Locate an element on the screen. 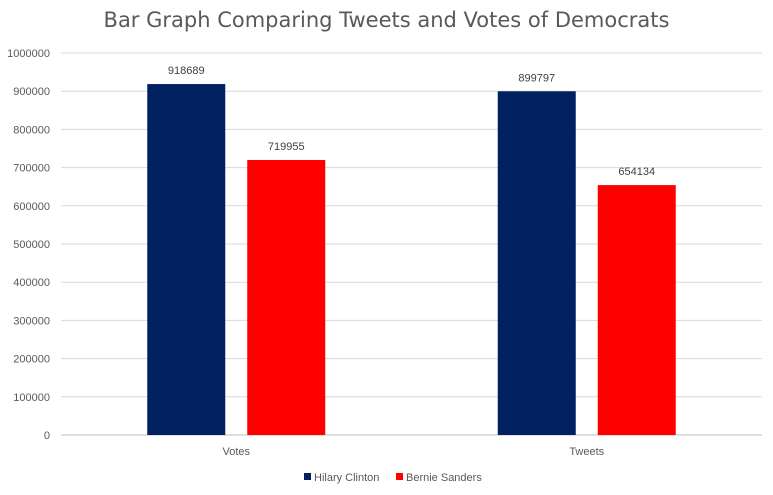  y-tick-label: 1000000 is located at coordinates (28, 54).